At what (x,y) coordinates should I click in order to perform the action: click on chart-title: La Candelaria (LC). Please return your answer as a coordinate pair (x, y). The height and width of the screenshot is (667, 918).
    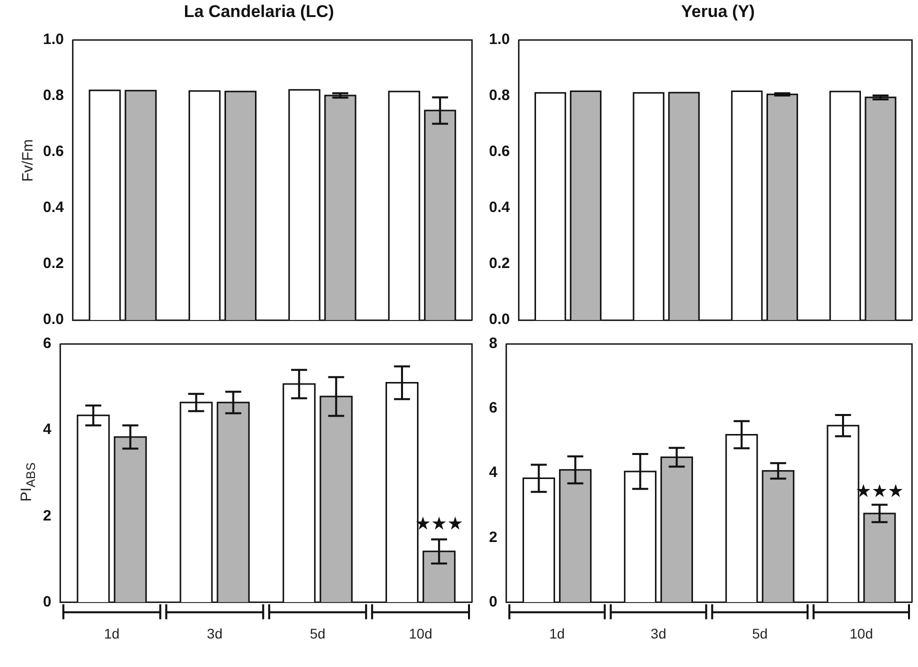
    Looking at the image, I should click on (259, 12).